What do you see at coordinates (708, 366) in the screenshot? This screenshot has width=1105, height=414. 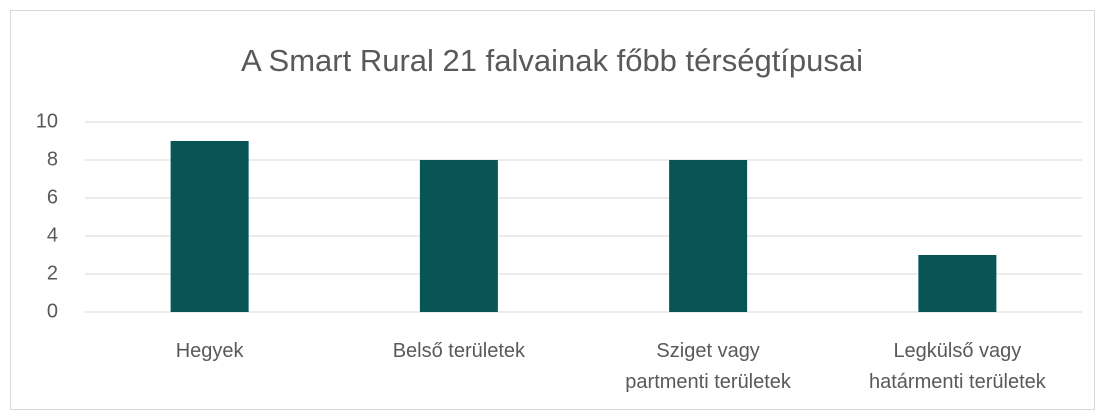 I see `x-tick-label: Sziget vagy partmenti területek` at bounding box center [708, 366].